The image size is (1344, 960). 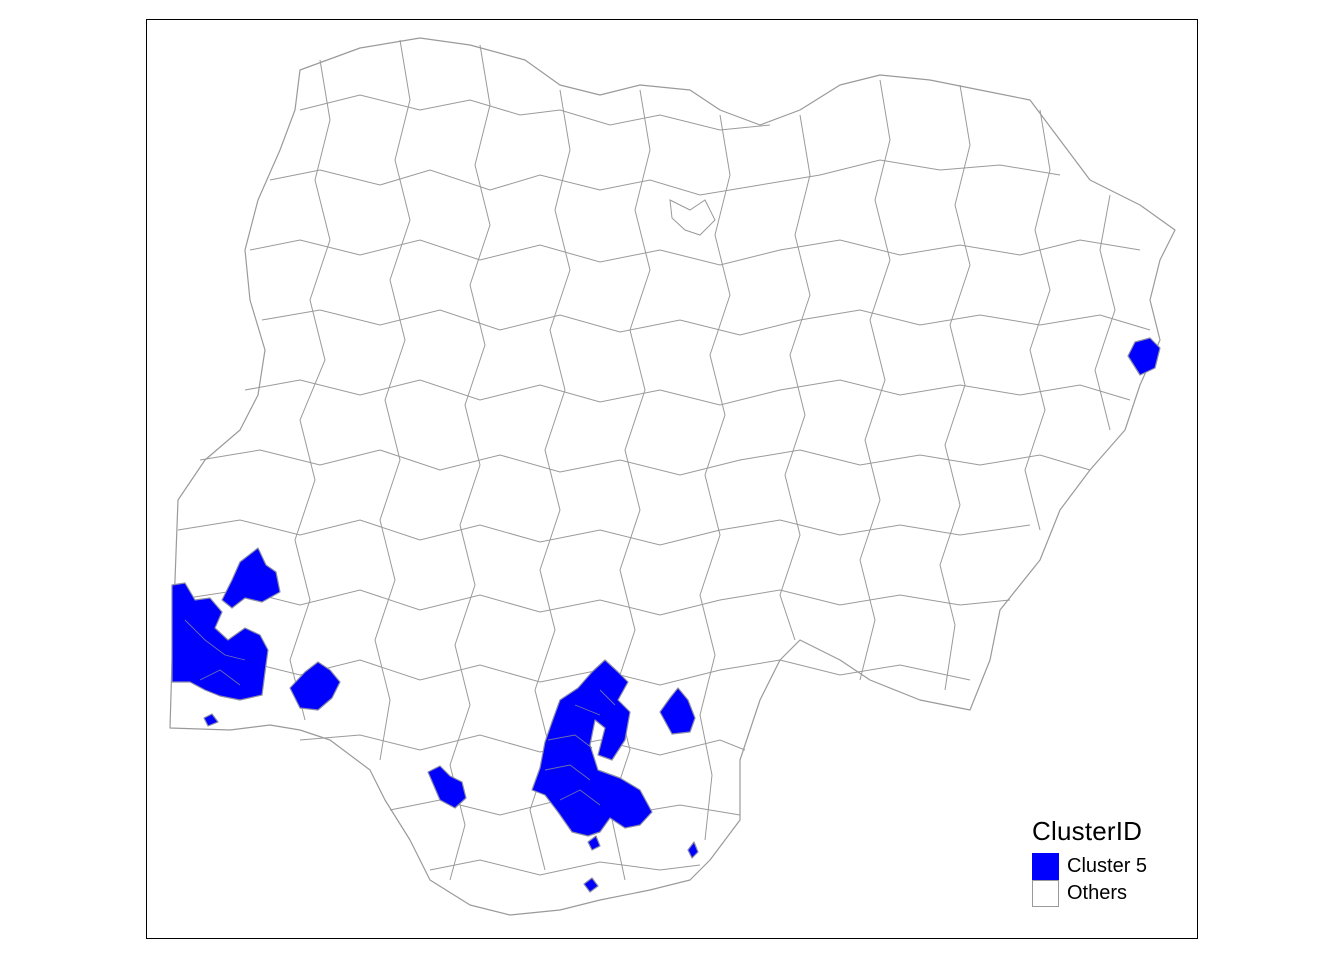 What do you see at coordinates (592, 748) in the screenshot?
I see `cluster-5-region-south-east` at bounding box center [592, 748].